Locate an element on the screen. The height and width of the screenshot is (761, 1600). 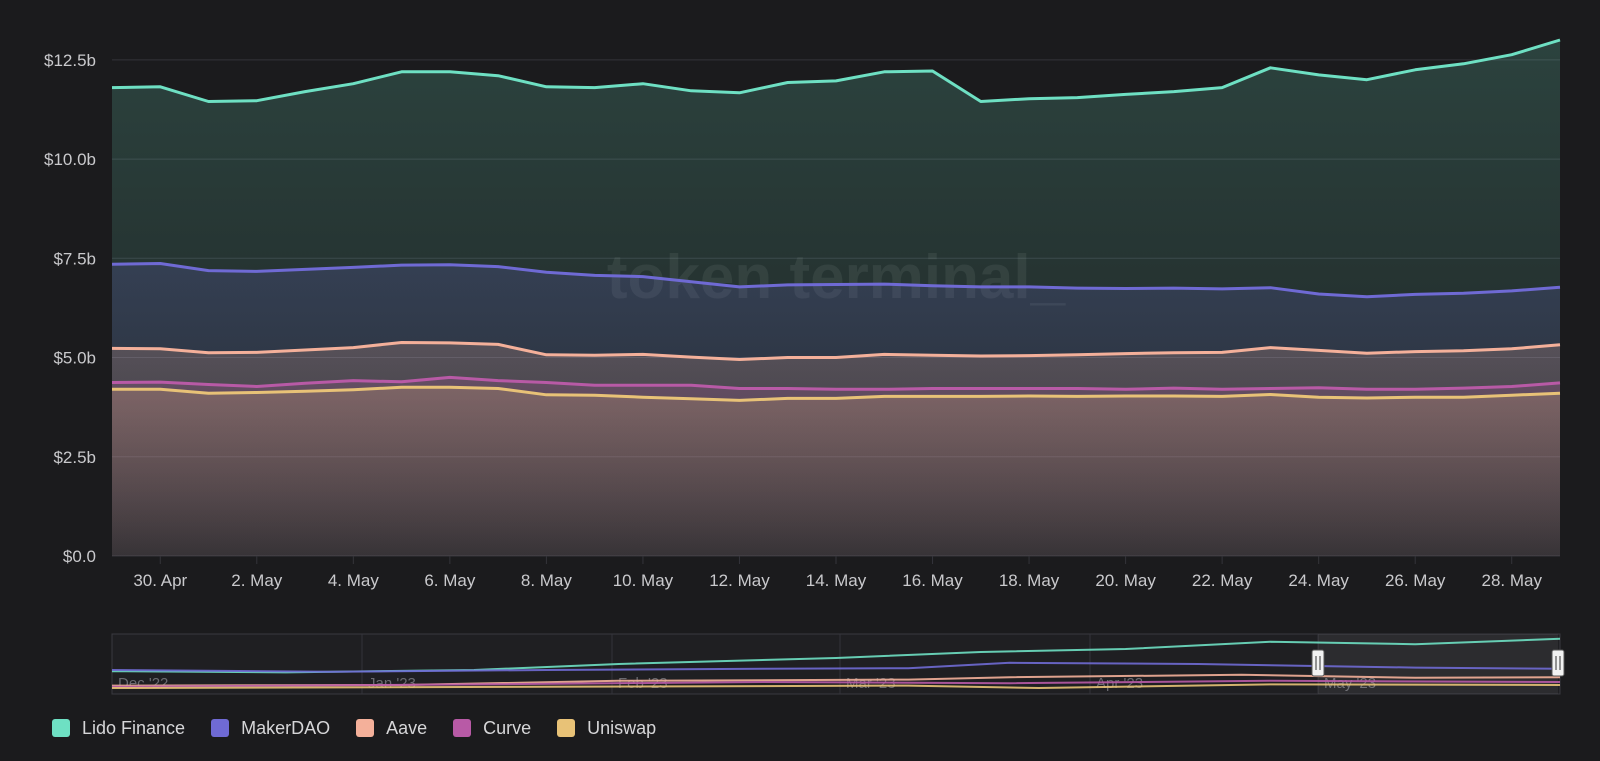
x-tick-label: 30. Apr is located at coordinates (160, 580).